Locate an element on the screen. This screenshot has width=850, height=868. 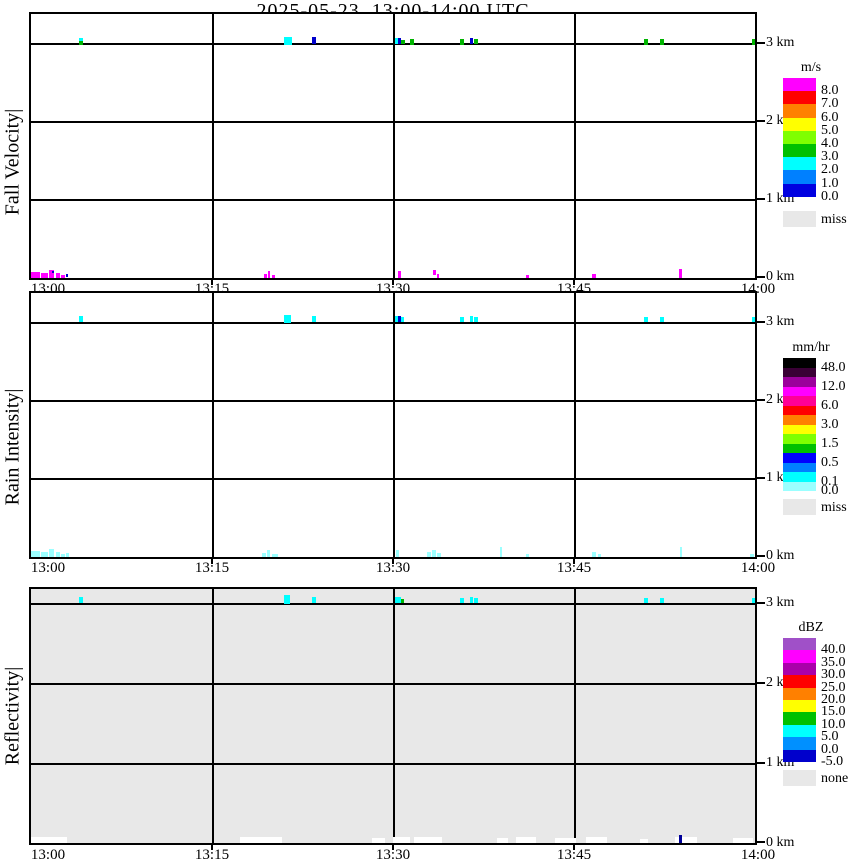
colorbar-title-rain: mm/hr is located at coordinates (811, 347).